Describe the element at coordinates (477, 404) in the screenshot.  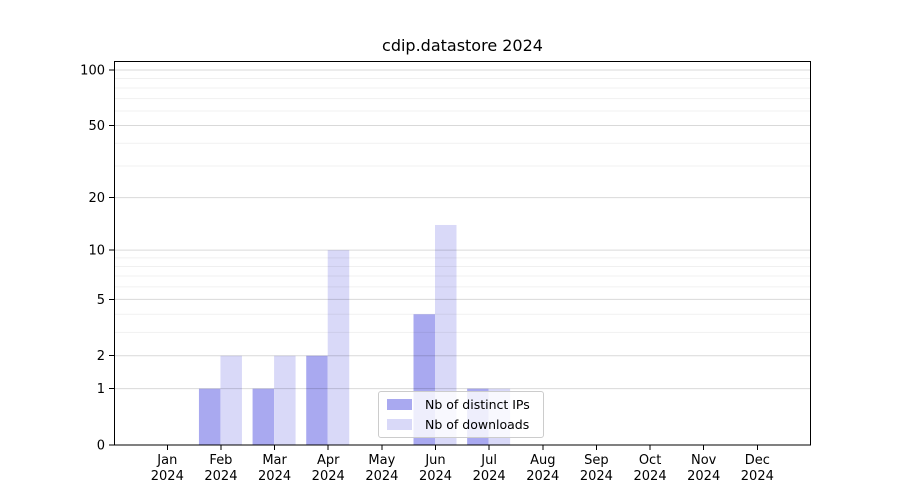
I see `legend-label-distinct-ips: Nb of distinct IPs` at that location.